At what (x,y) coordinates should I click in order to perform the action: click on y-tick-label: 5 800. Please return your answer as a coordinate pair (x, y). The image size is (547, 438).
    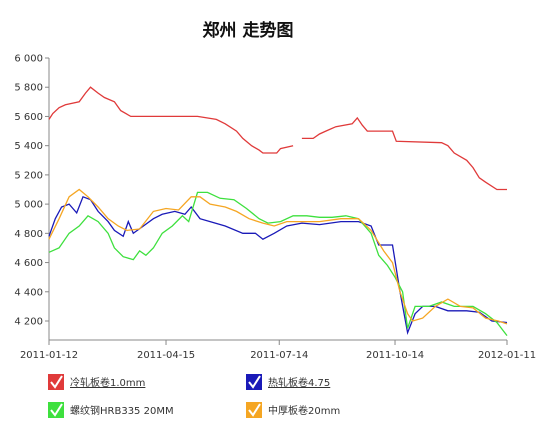
    Looking at the image, I should click on (28, 88).